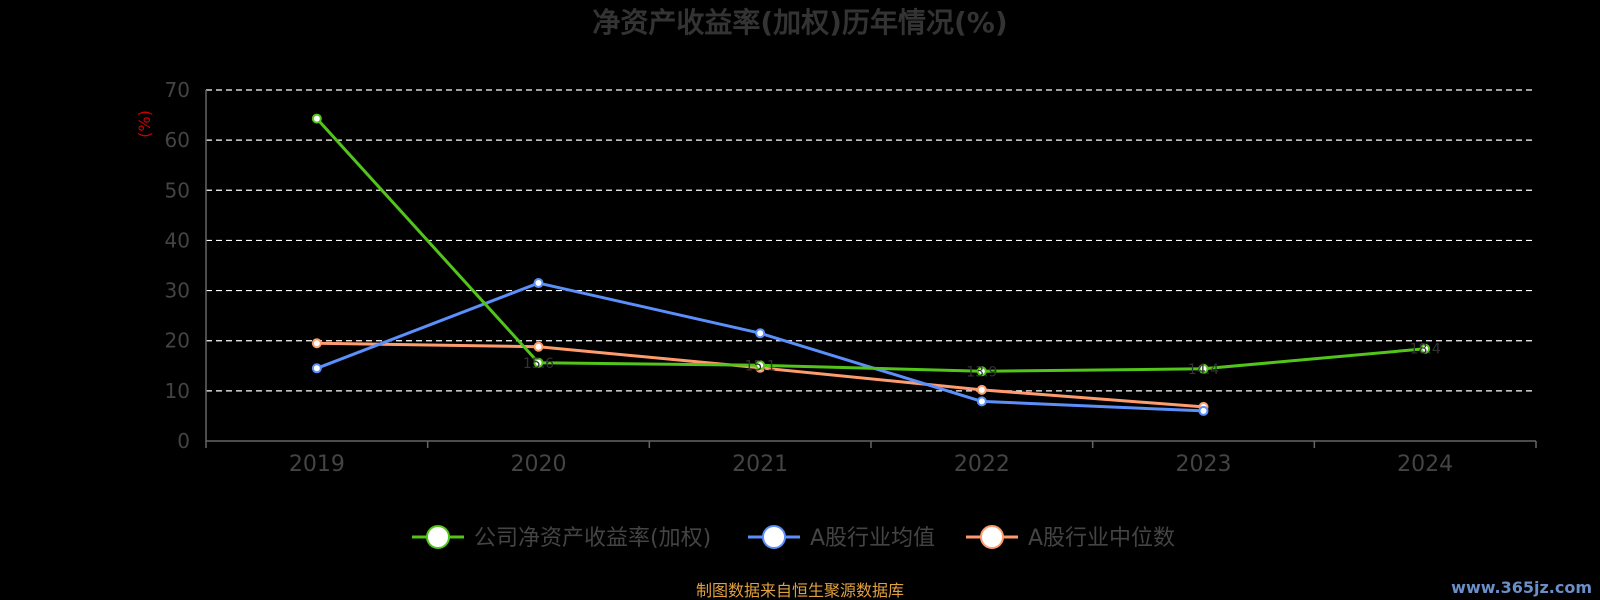 The width and height of the screenshot is (1600, 600). What do you see at coordinates (982, 464) in the screenshot?
I see `x-tick-label: 2022` at bounding box center [982, 464].